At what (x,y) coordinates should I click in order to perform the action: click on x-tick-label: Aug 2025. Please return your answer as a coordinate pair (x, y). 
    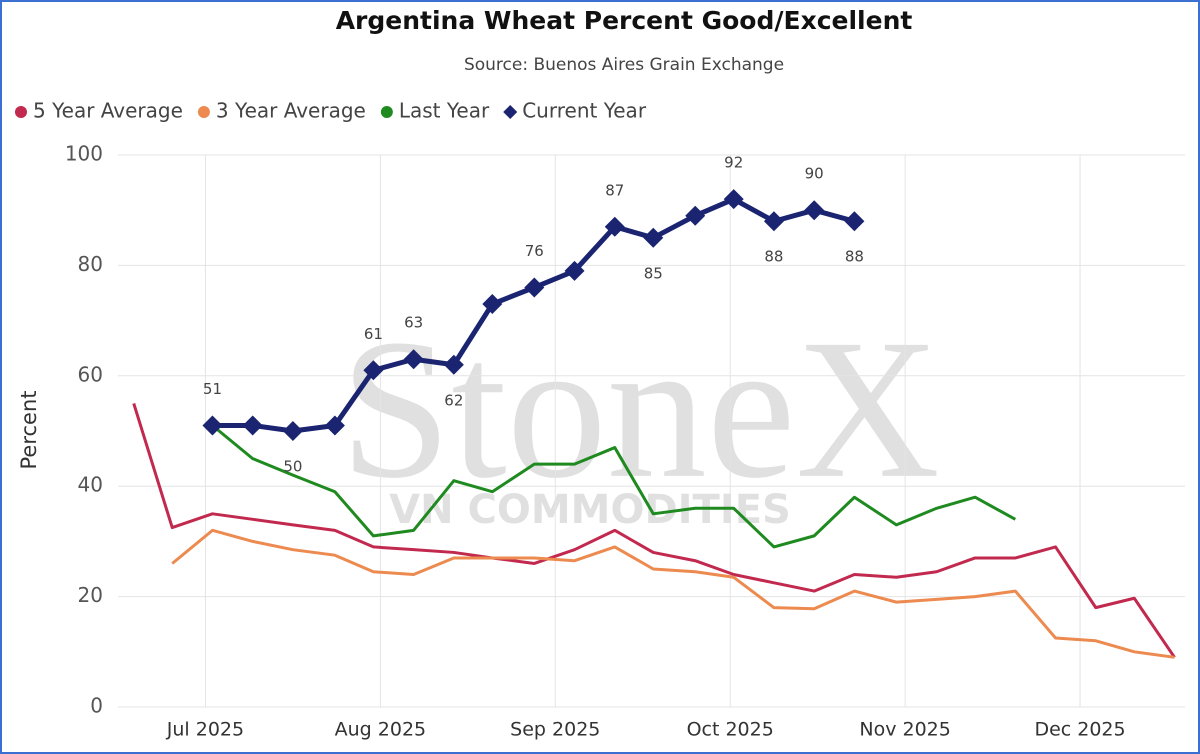
    Looking at the image, I should click on (381, 730).